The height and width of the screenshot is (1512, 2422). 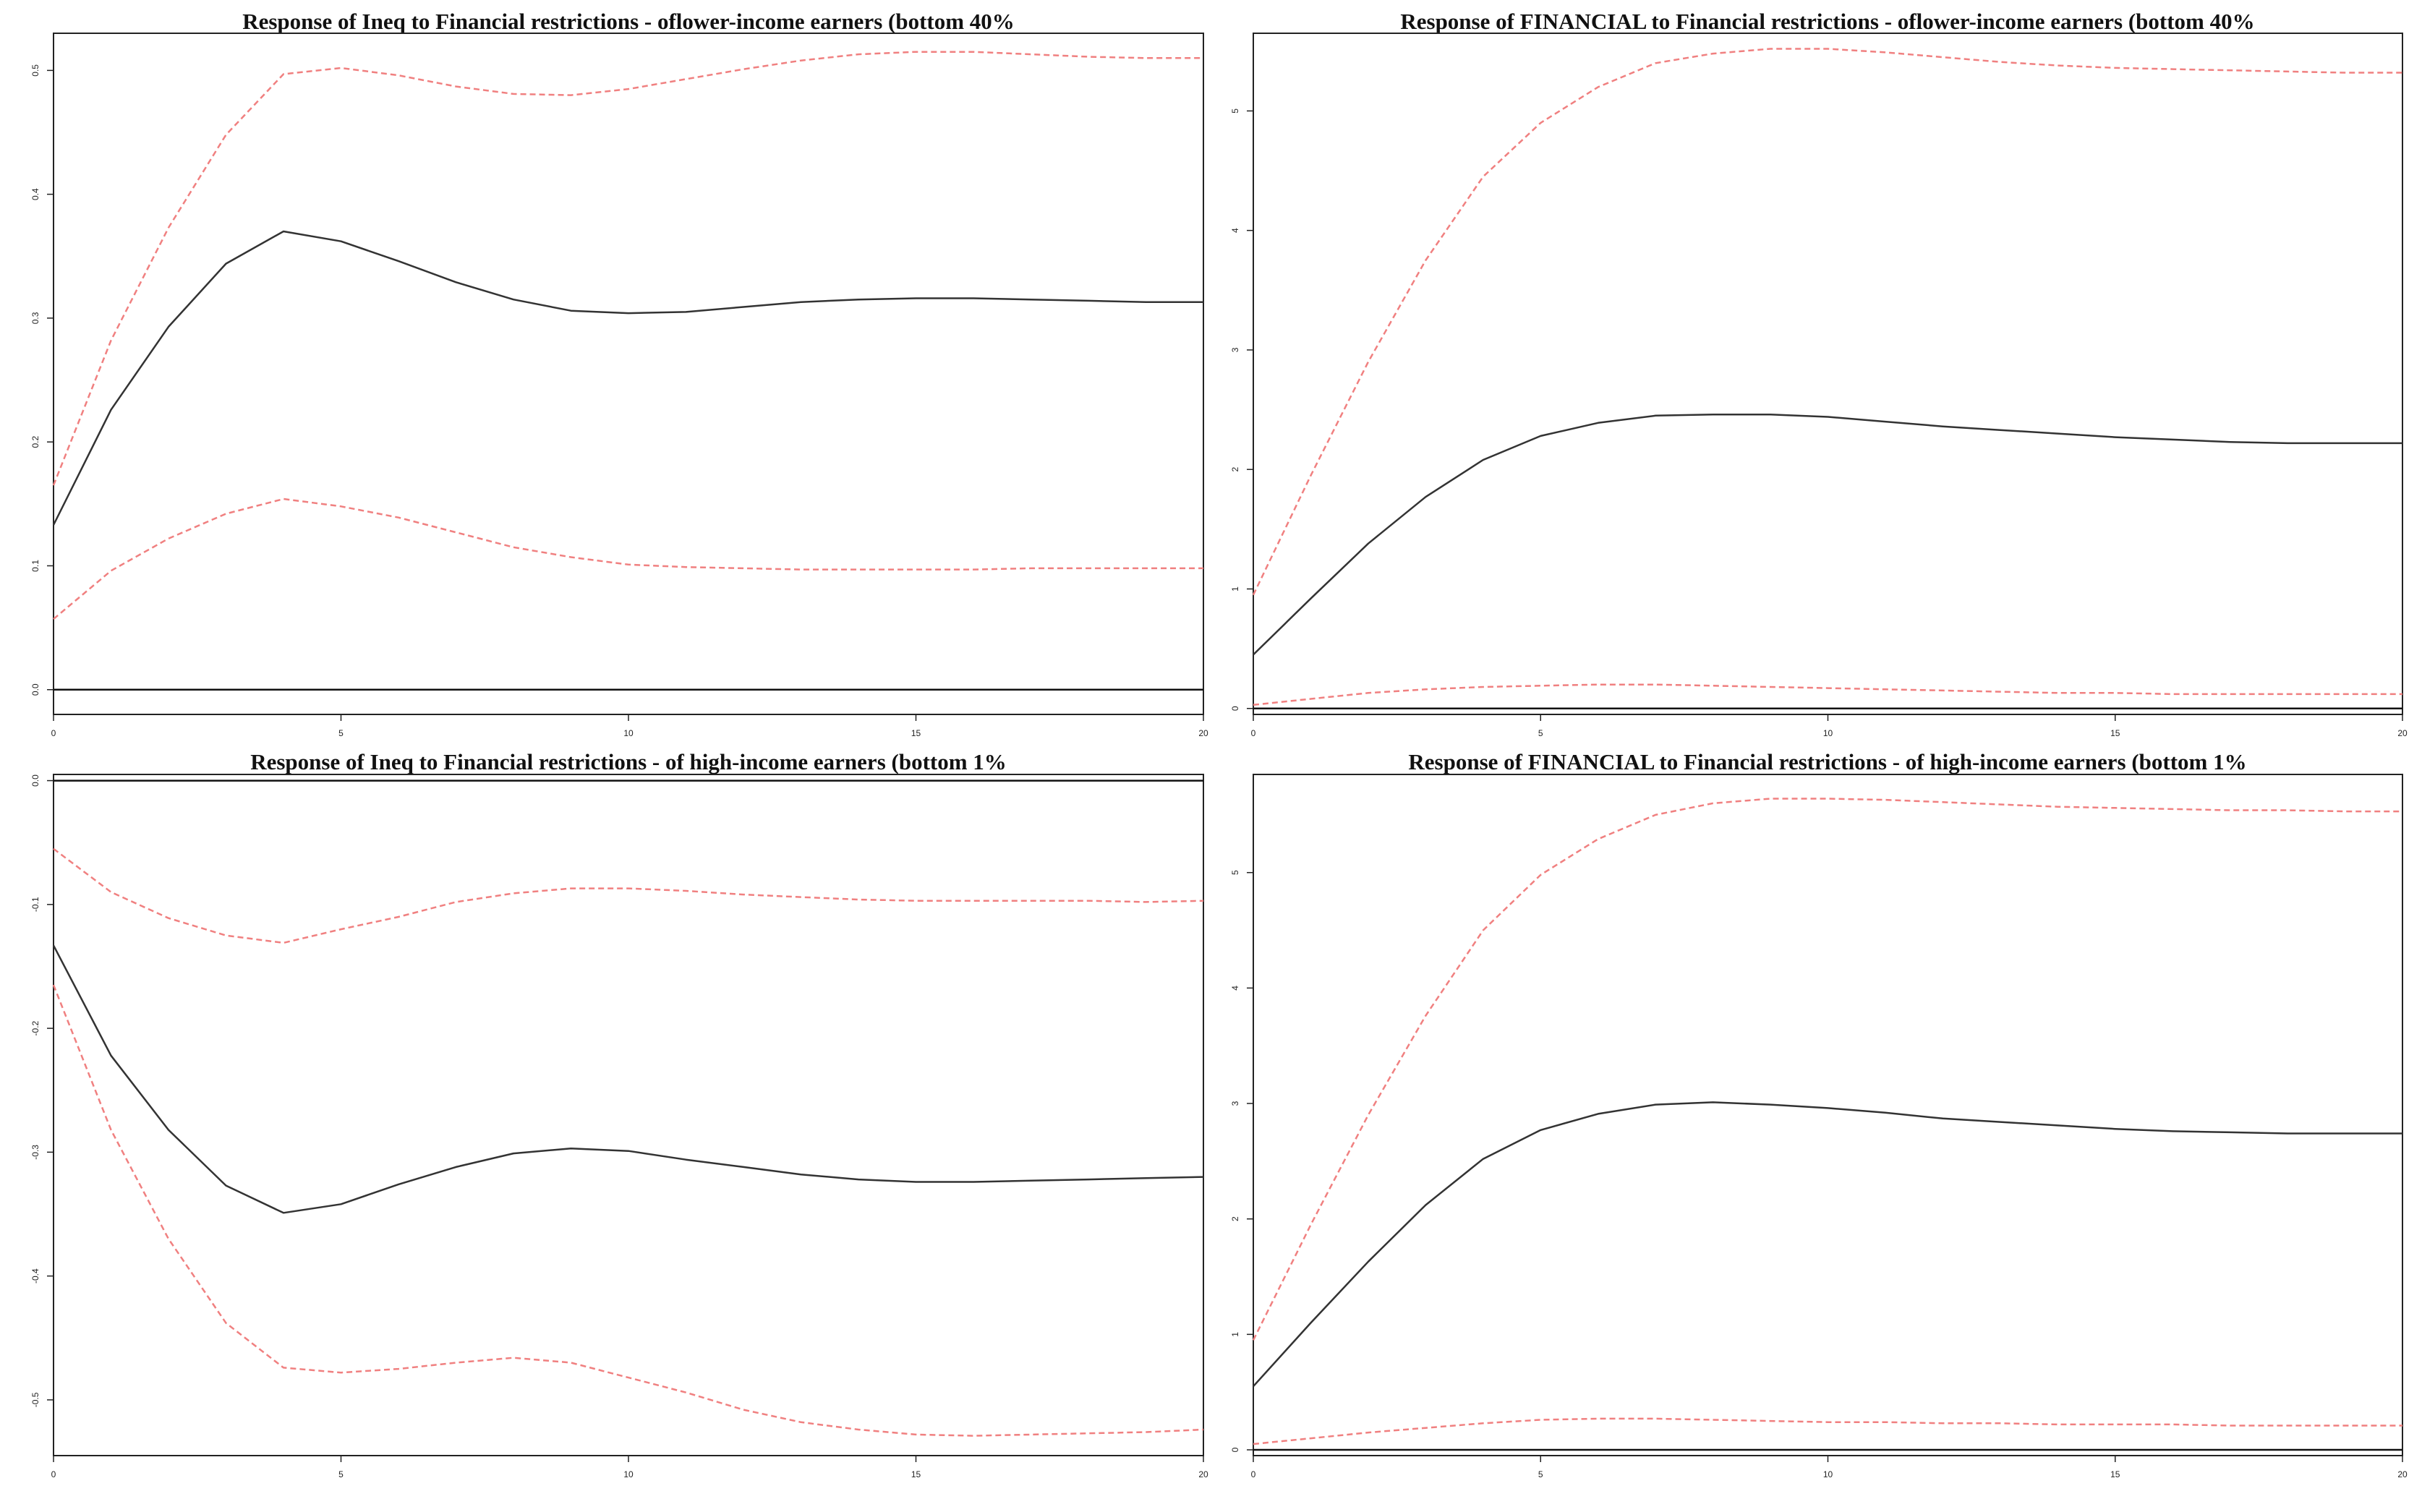 What do you see at coordinates (35, 1399) in the screenshot?
I see `y-tick-label: -0.5` at bounding box center [35, 1399].